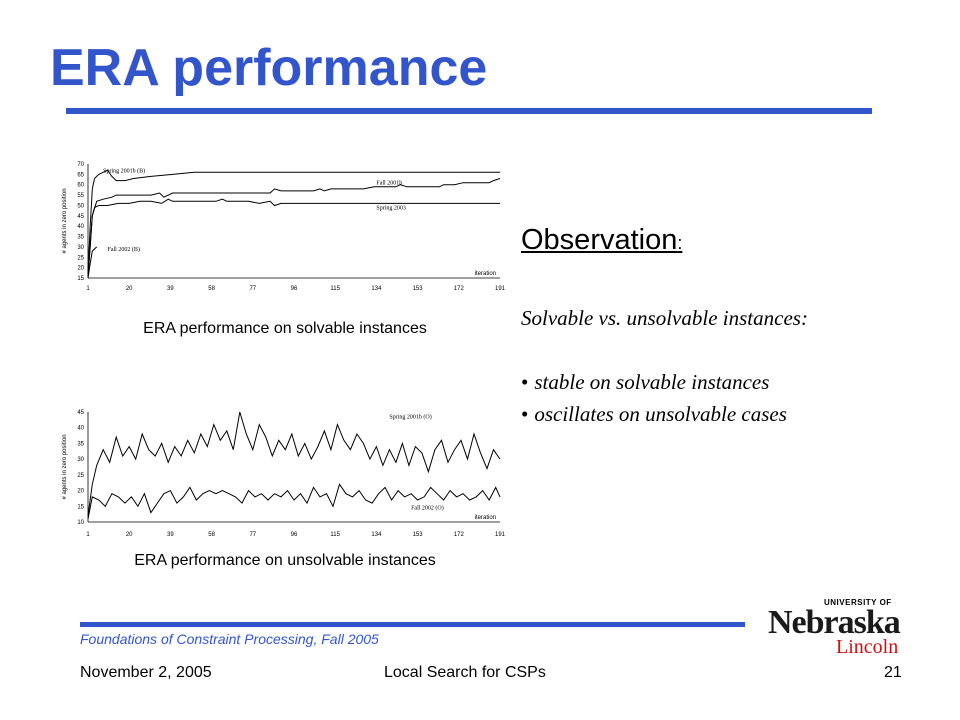 Image resolution: width=960 pixels, height=720 pixels. What do you see at coordinates (465, 672) in the screenshot?
I see `slide-topic: Local Search for CSPs` at bounding box center [465, 672].